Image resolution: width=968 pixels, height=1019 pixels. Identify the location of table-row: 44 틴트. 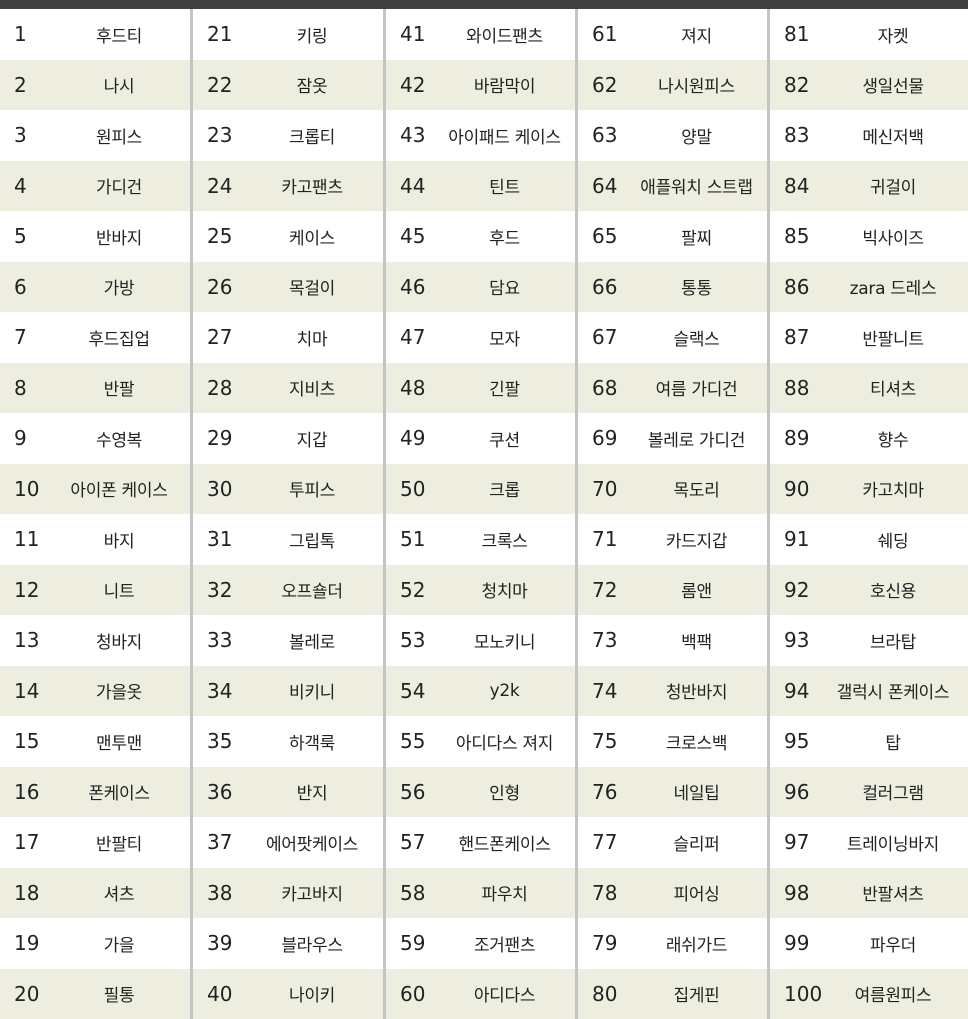
(480, 185).